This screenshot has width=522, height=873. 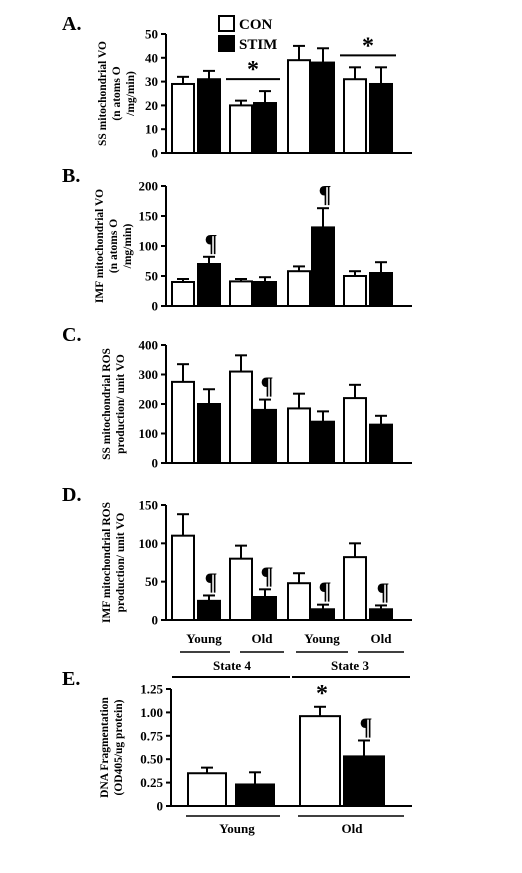 What do you see at coordinates (105, 747) in the screenshot?
I see `y-axis-label: DNA Fragmentation` at bounding box center [105, 747].